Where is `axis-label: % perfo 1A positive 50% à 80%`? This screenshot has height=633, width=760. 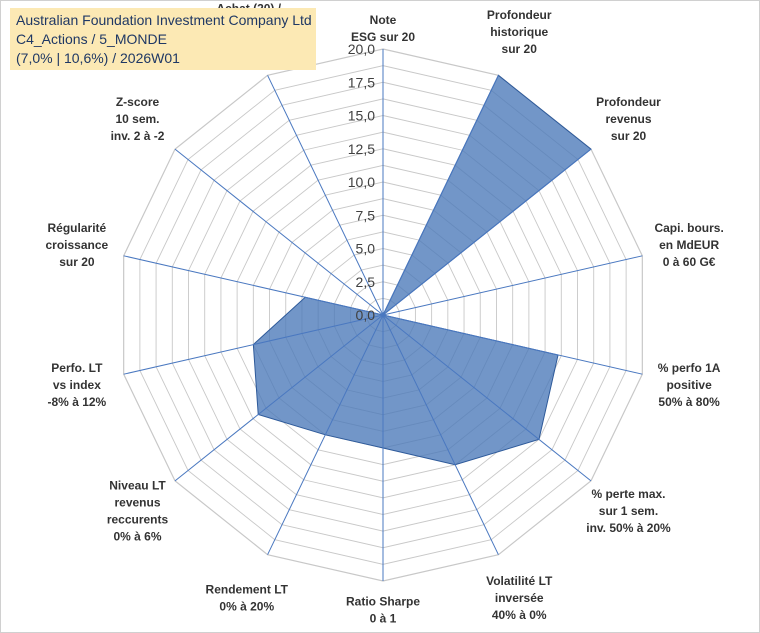 axis-label: % perfo 1A positive 50% à 80% is located at coordinates (689, 385).